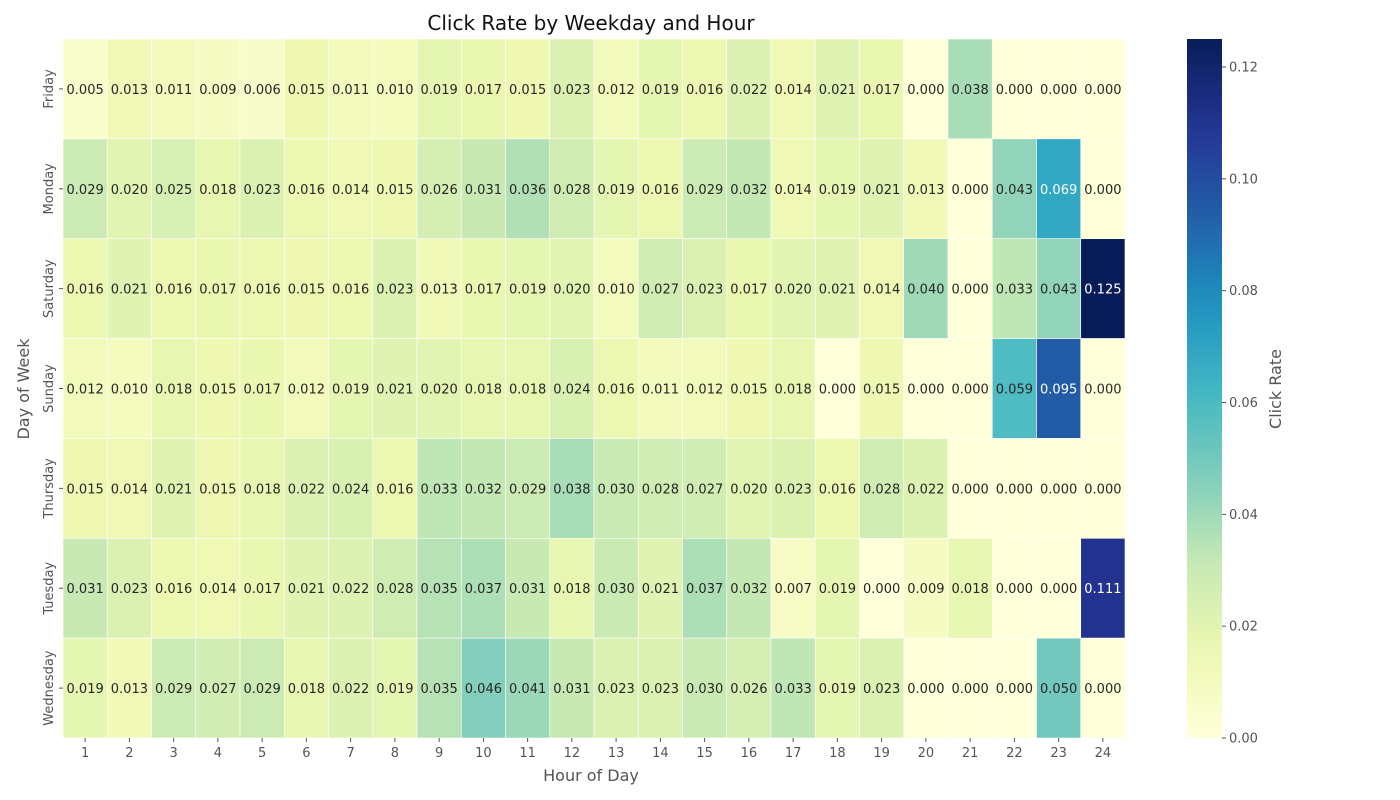 Image resolution: width=1400 pixels, height=800 pixels. Describe the element at coordinates (306, 753) in the screenshot. I see `x-tick-label: 6` at that location.